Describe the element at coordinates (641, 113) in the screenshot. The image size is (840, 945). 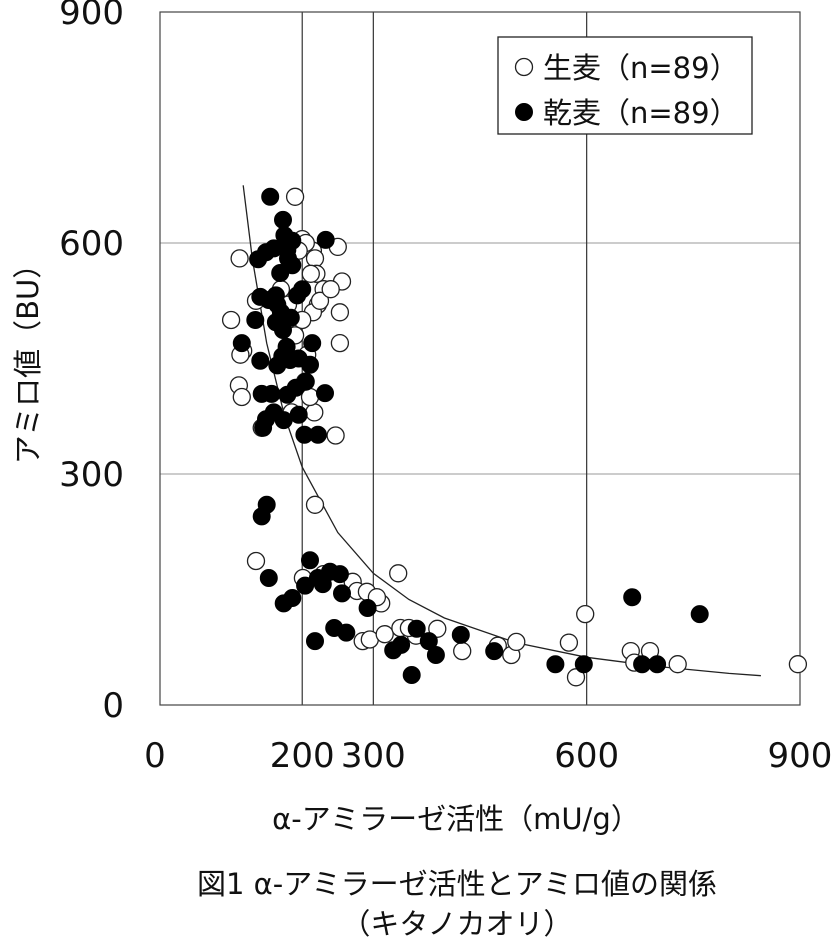
I see `legend-label-dried-wheat: 乾麦（n=89）` at that location.